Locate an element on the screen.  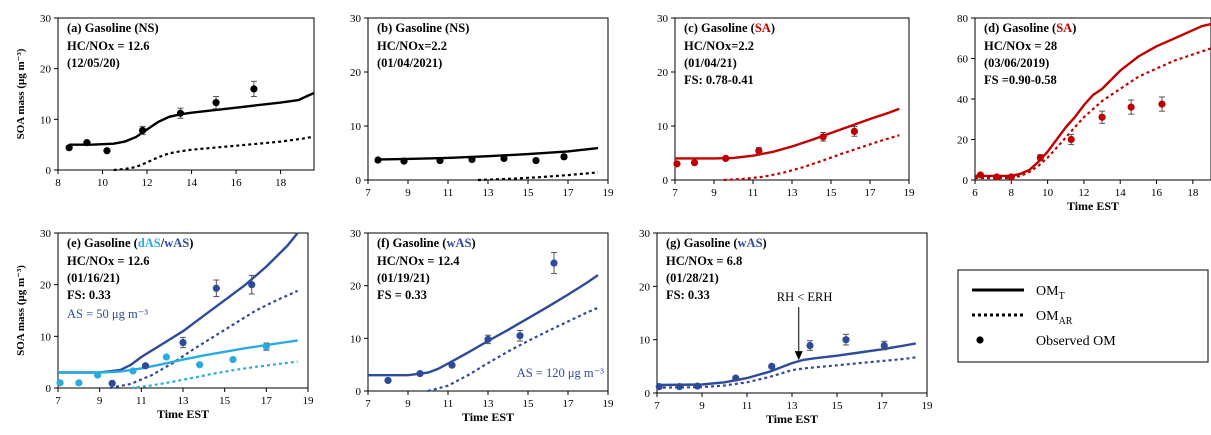
panel-title-highlight: NS is located at coordinates (457, 28).